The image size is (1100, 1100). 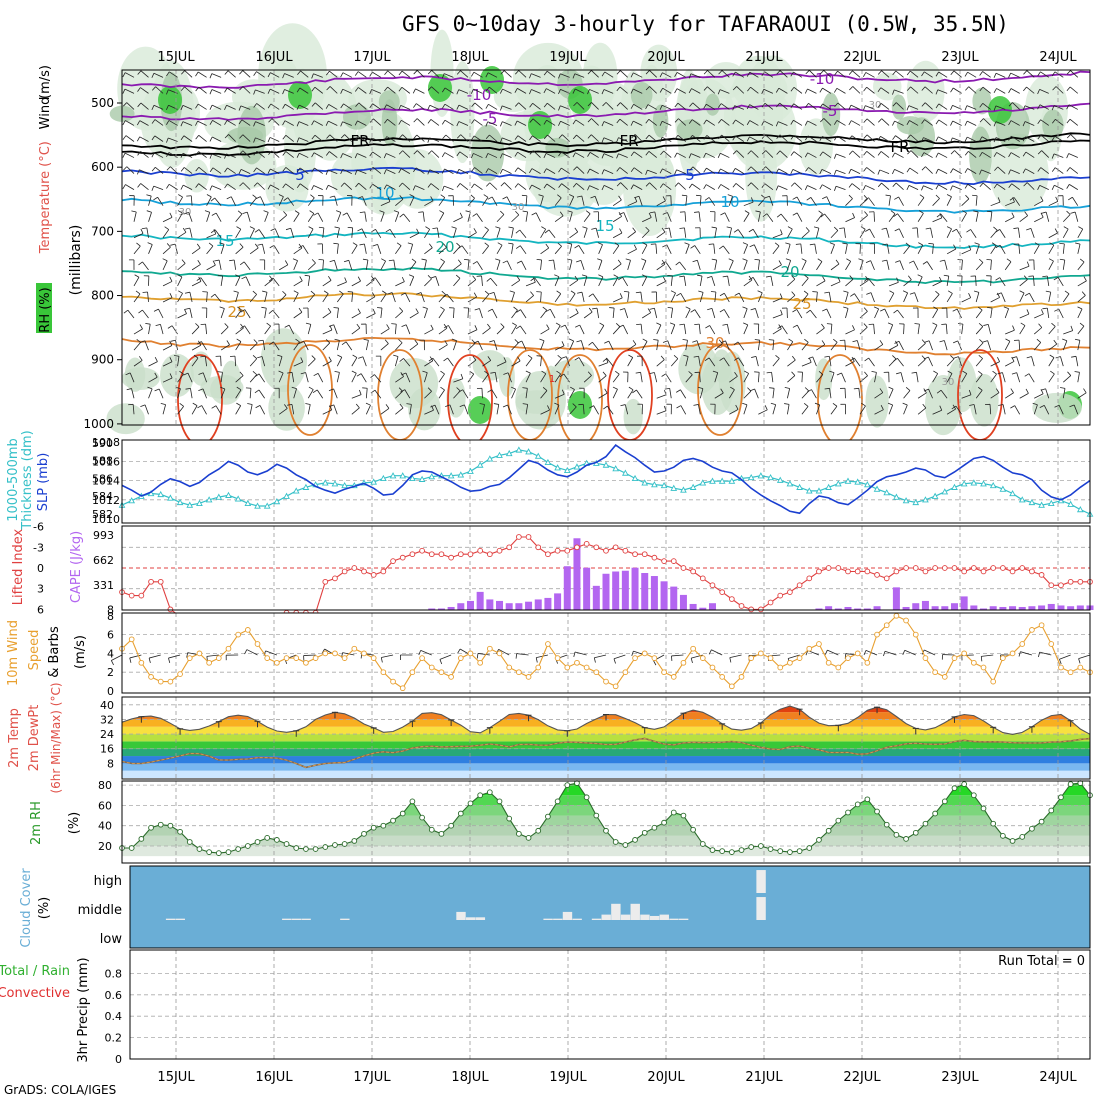 What do you see at coordinates (106, 481) in the screenshot?
I see `slp-tick-label: 1014` at bounding box center [106, 481].